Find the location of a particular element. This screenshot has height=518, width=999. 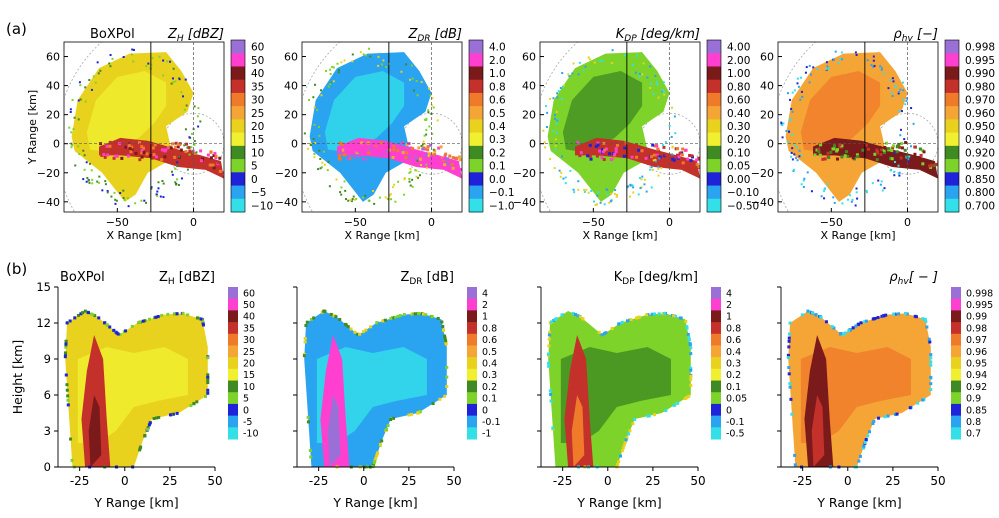

colorbar-label: 0.995 is located at coordinates (980, 61).